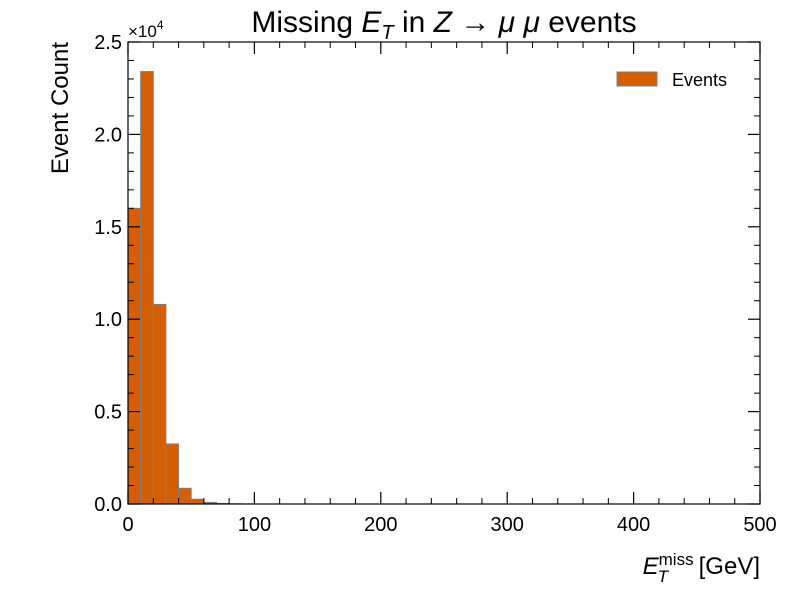 Image resolution: width=800 pixels, height=600 pixels. Describe the element at coordinates (191, 288) in the screenshot. I see `histogram-bars` at that location.